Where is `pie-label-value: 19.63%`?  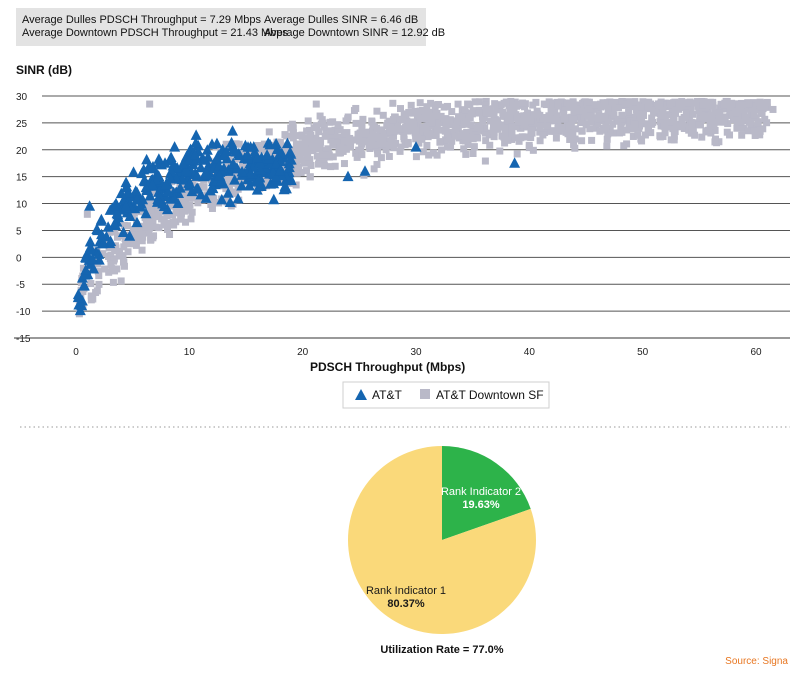 pie-label-value: 19.63% is located at coordinates (481, 505).